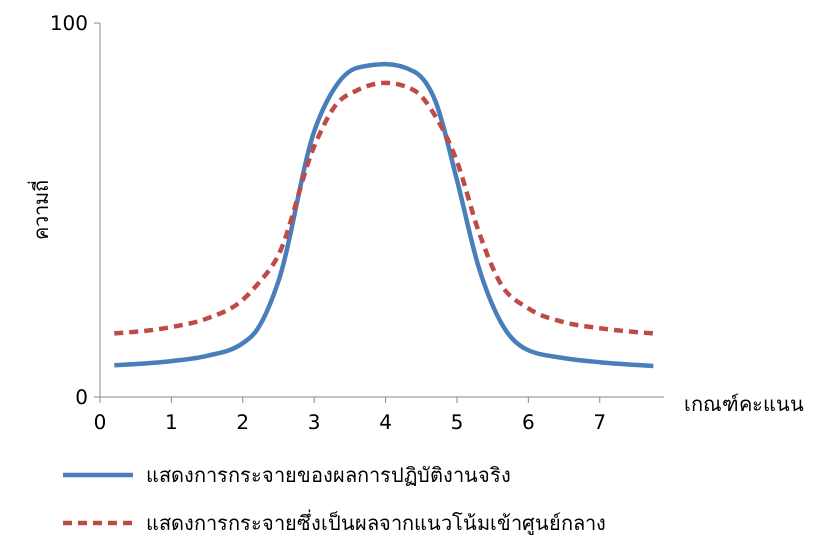  What do you see at coordinates (69, 23) in the screenshot?
I see `y-tick-label: 100` at bounding box center [69, 23].